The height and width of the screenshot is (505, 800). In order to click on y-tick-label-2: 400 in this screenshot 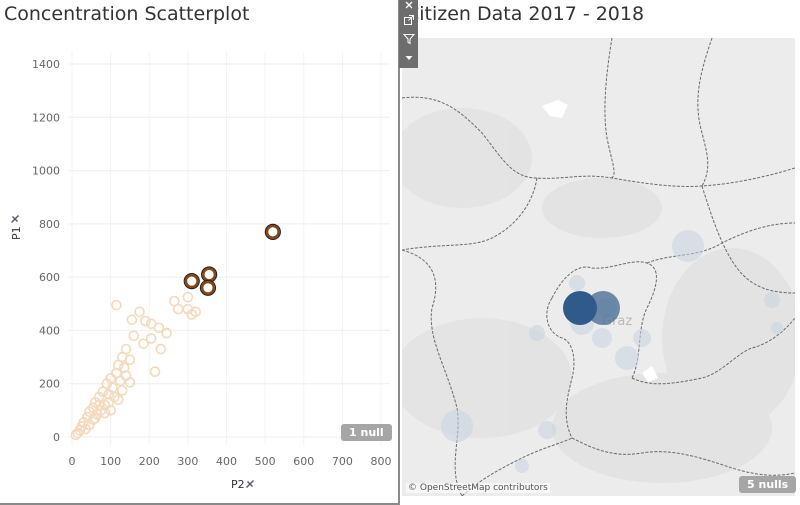, I will do `click(49, 330)`.